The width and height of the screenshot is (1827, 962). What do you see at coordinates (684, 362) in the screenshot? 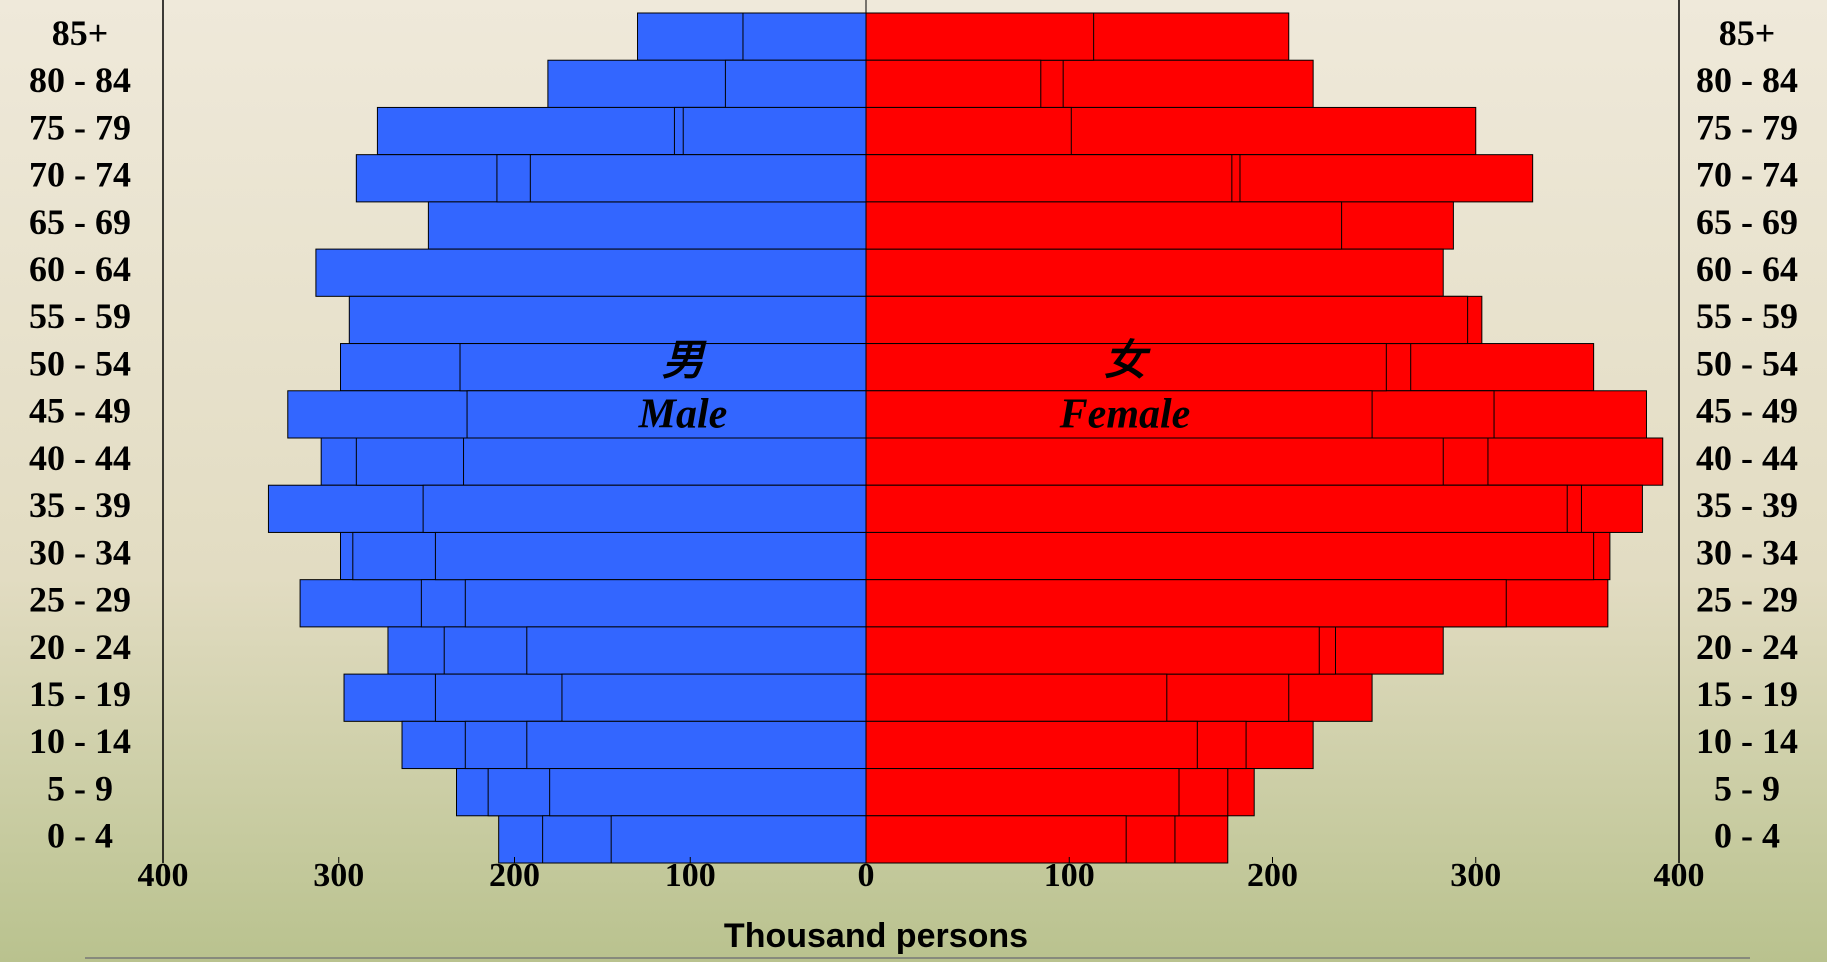
I see `annotation: 男` at bounding box center [684, 362].